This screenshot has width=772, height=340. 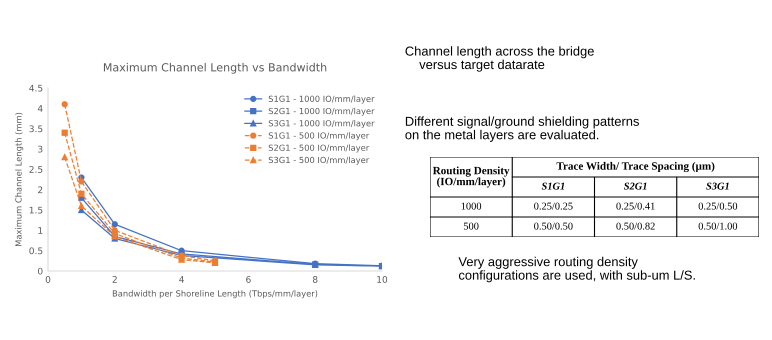 What do you see at coordinates (35, 128) in the screenshot?
I see `y-tick-label: 3.5` at bounding box center [35, 128].